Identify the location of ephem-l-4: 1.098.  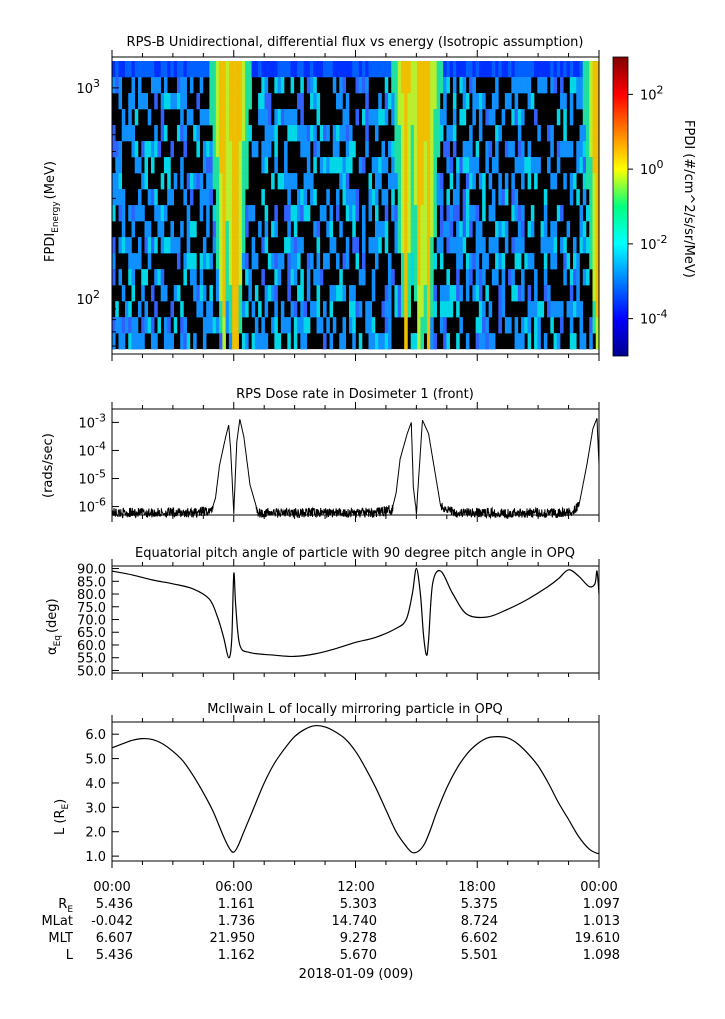
(601, 955).